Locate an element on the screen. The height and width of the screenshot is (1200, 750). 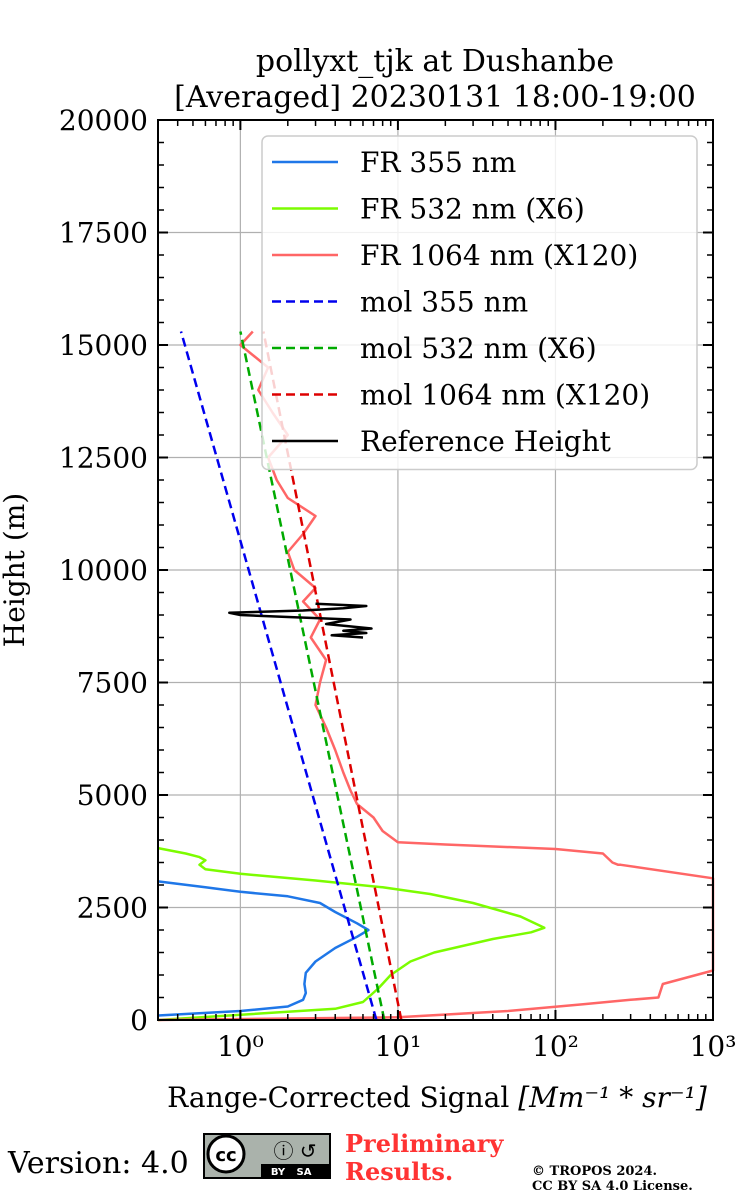
x-axis-label: Range-Corrected Signal [Mm⁻¹ * sr⁻¹] is located at coordinates (437, 1097).